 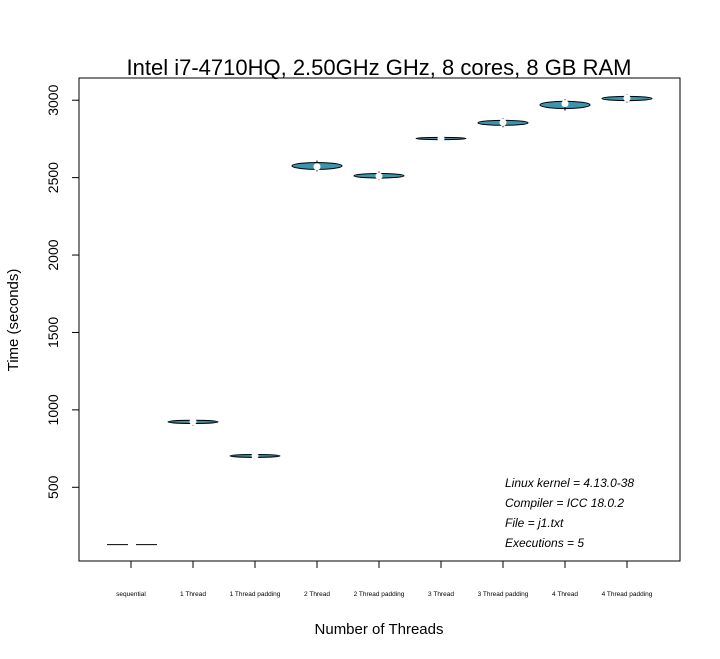 I want to click on x-tick-label: 1 Thread, so click(x=193, y=594).